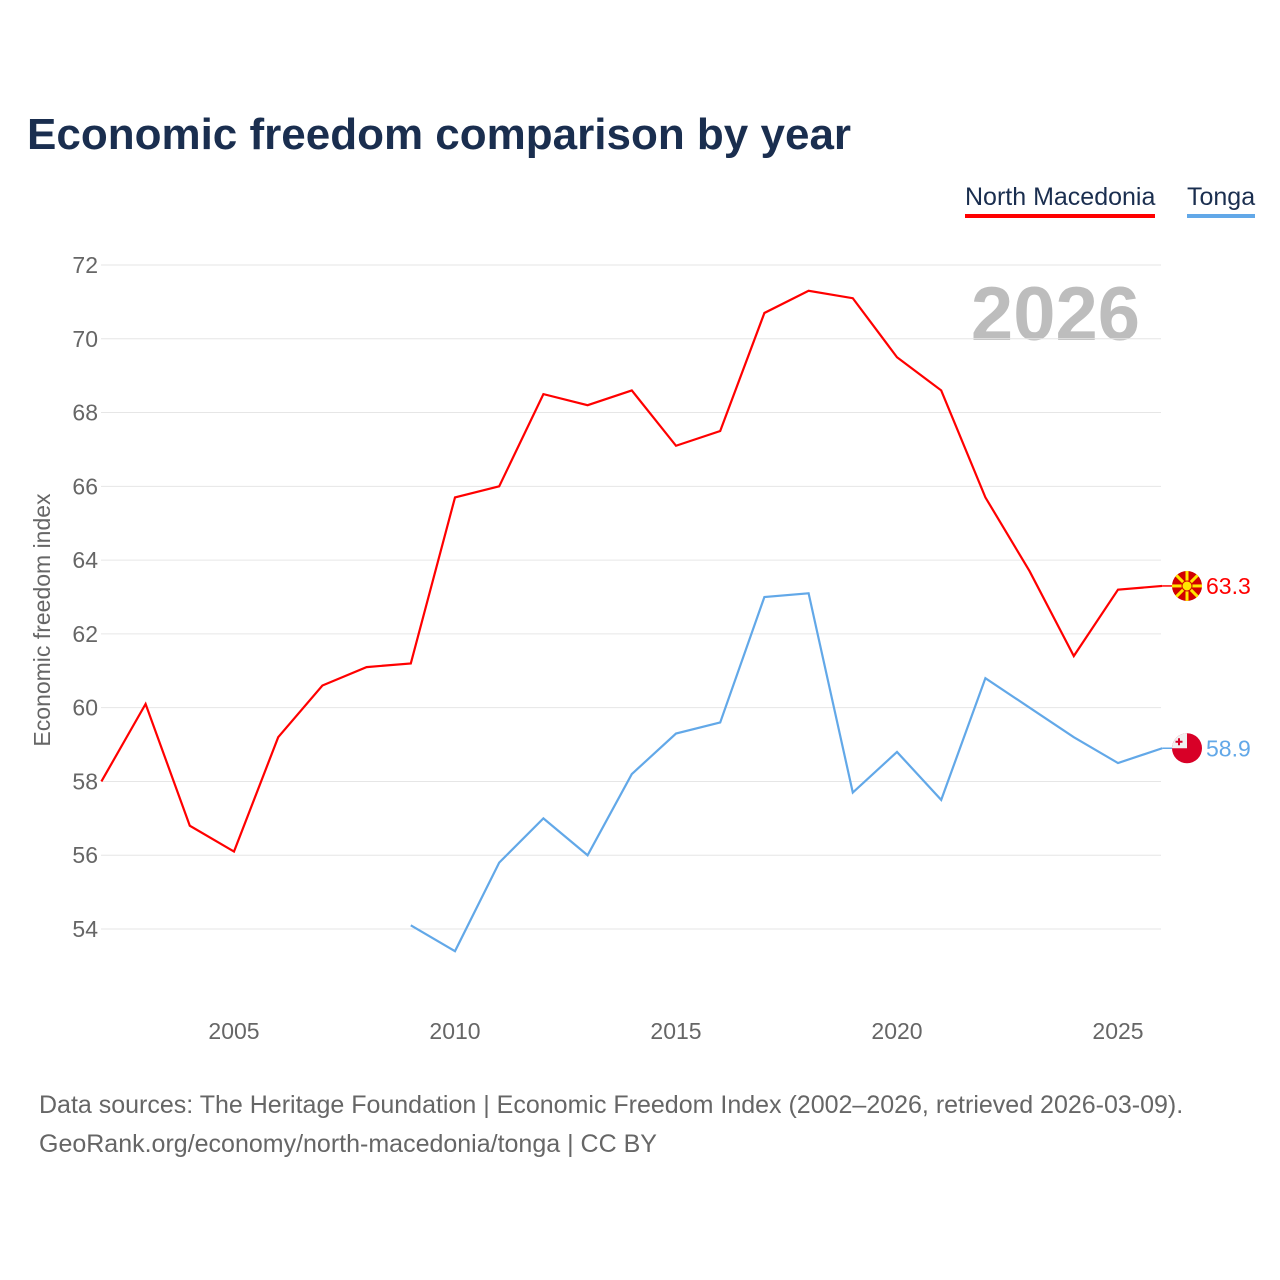  What do you see at coordinates (85, 929) in the screenshot?
I see `y-tick-label: 54` at bounding box center [85, 929].